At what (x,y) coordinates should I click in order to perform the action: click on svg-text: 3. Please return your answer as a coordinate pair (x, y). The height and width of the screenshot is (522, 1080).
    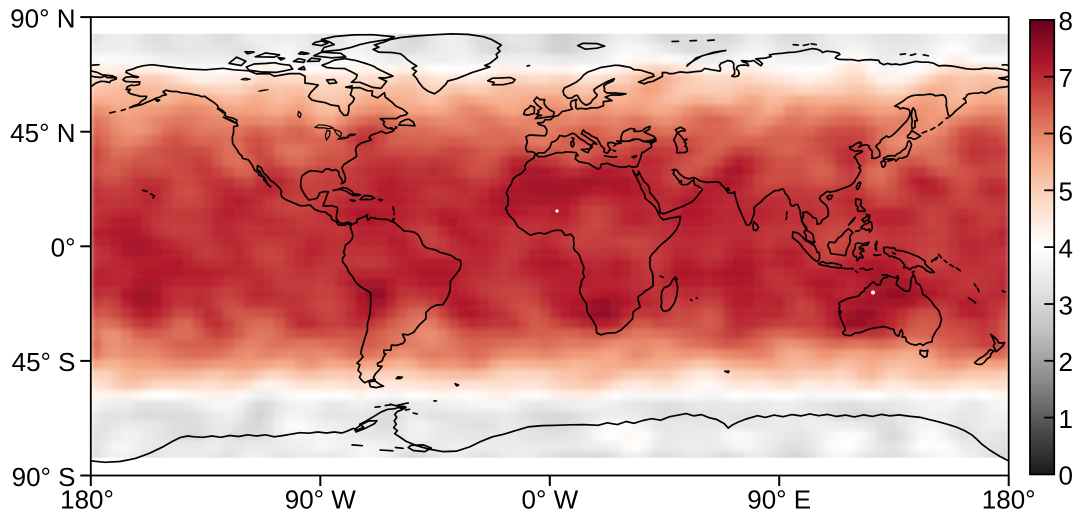
    Looking at the image, I should click on (1066, 305).